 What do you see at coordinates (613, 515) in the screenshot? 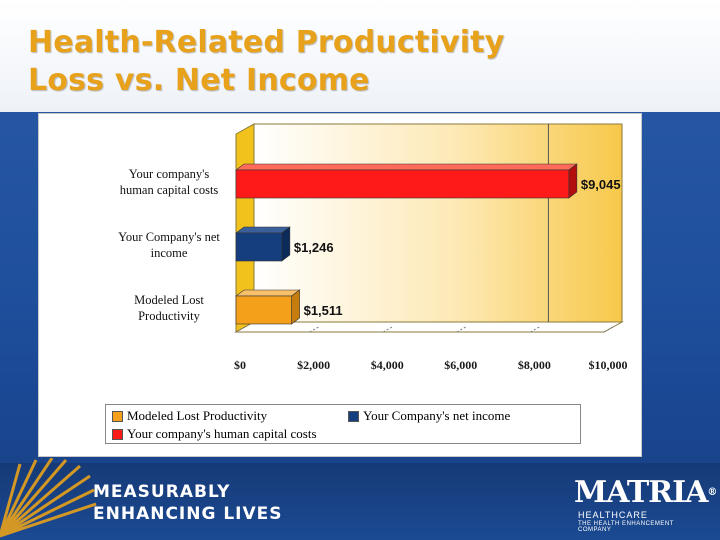
I see `logo-subtitle: HEALTHCARE` at bounding box center [613, 515].